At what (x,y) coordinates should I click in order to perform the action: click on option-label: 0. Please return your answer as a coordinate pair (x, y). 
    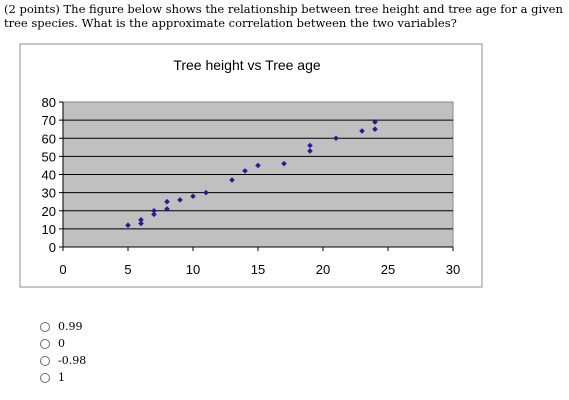
    Looking at the image, I should click on (61, 343).